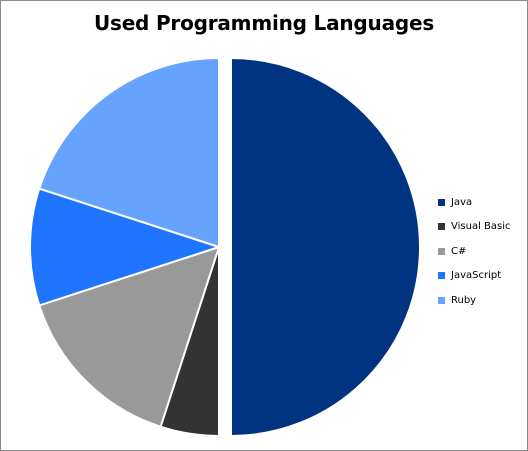 This screenshot has height=451, width=528. Describe the element at coordinates (126, 247) in the screenshot. I see `pie-slice-javascript` at that location.